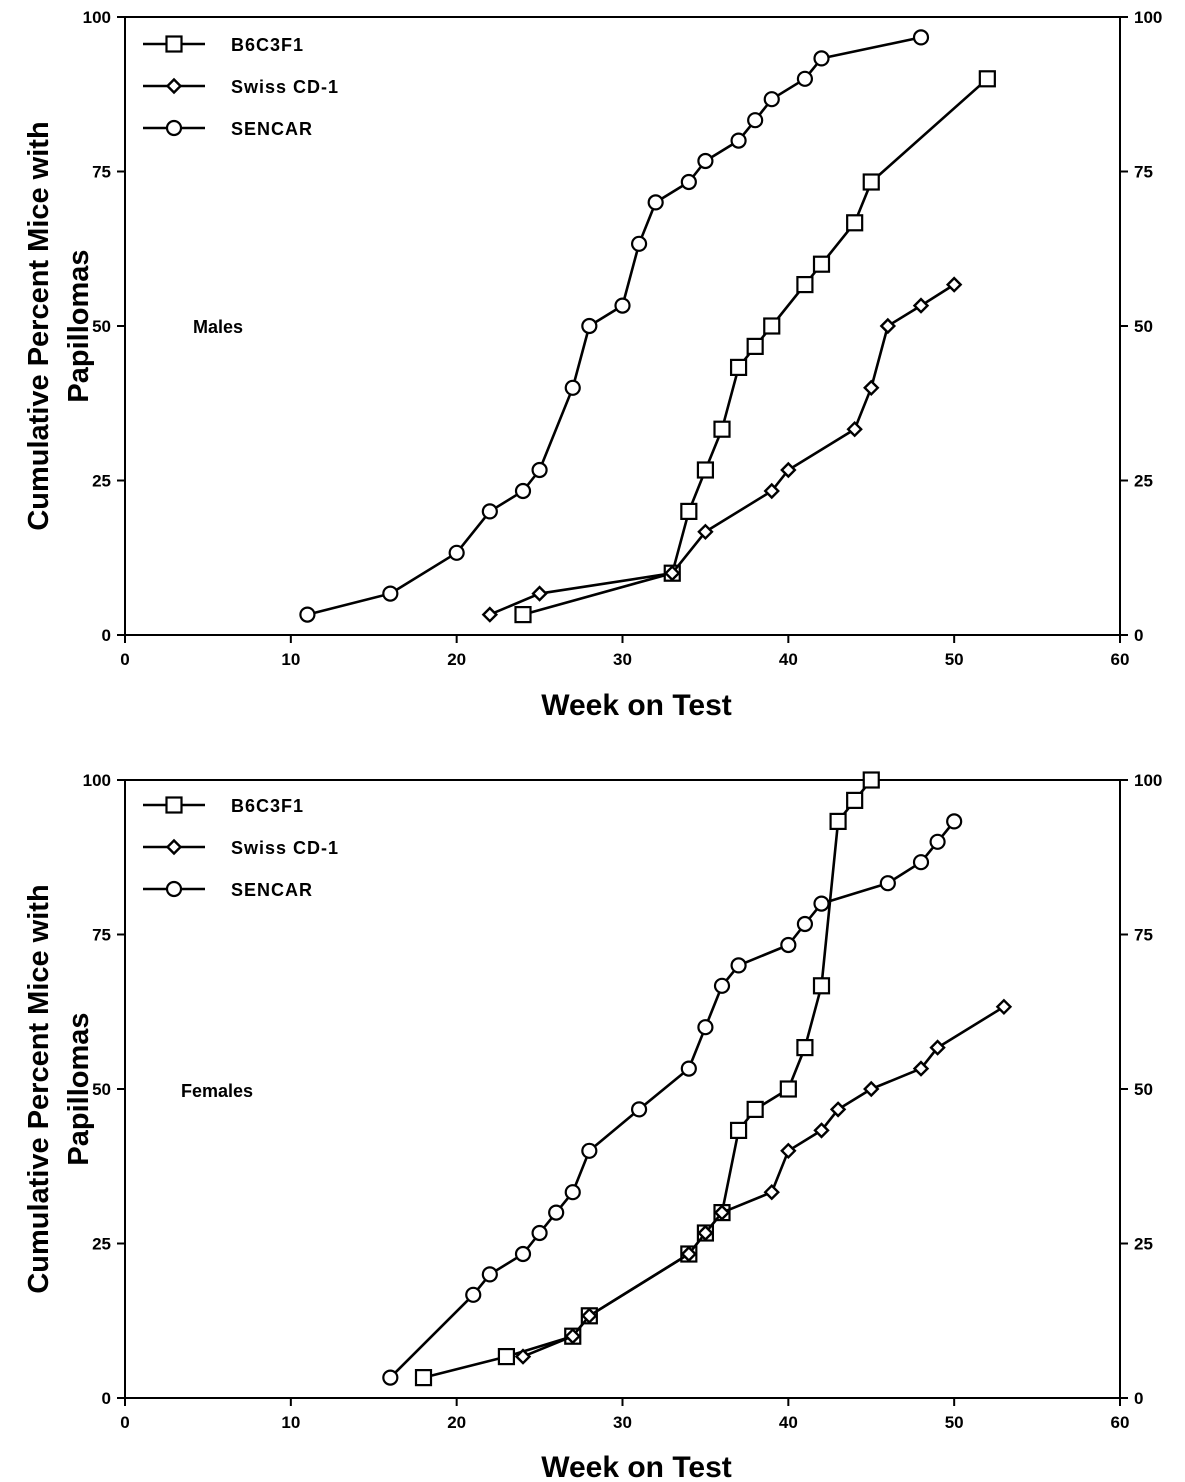 The image size is (1185, 1482). What do you see at coordinates (217, 1091) in the screenshot?
I see `panel-annotation: Females` at bounding box center [217, 1091].